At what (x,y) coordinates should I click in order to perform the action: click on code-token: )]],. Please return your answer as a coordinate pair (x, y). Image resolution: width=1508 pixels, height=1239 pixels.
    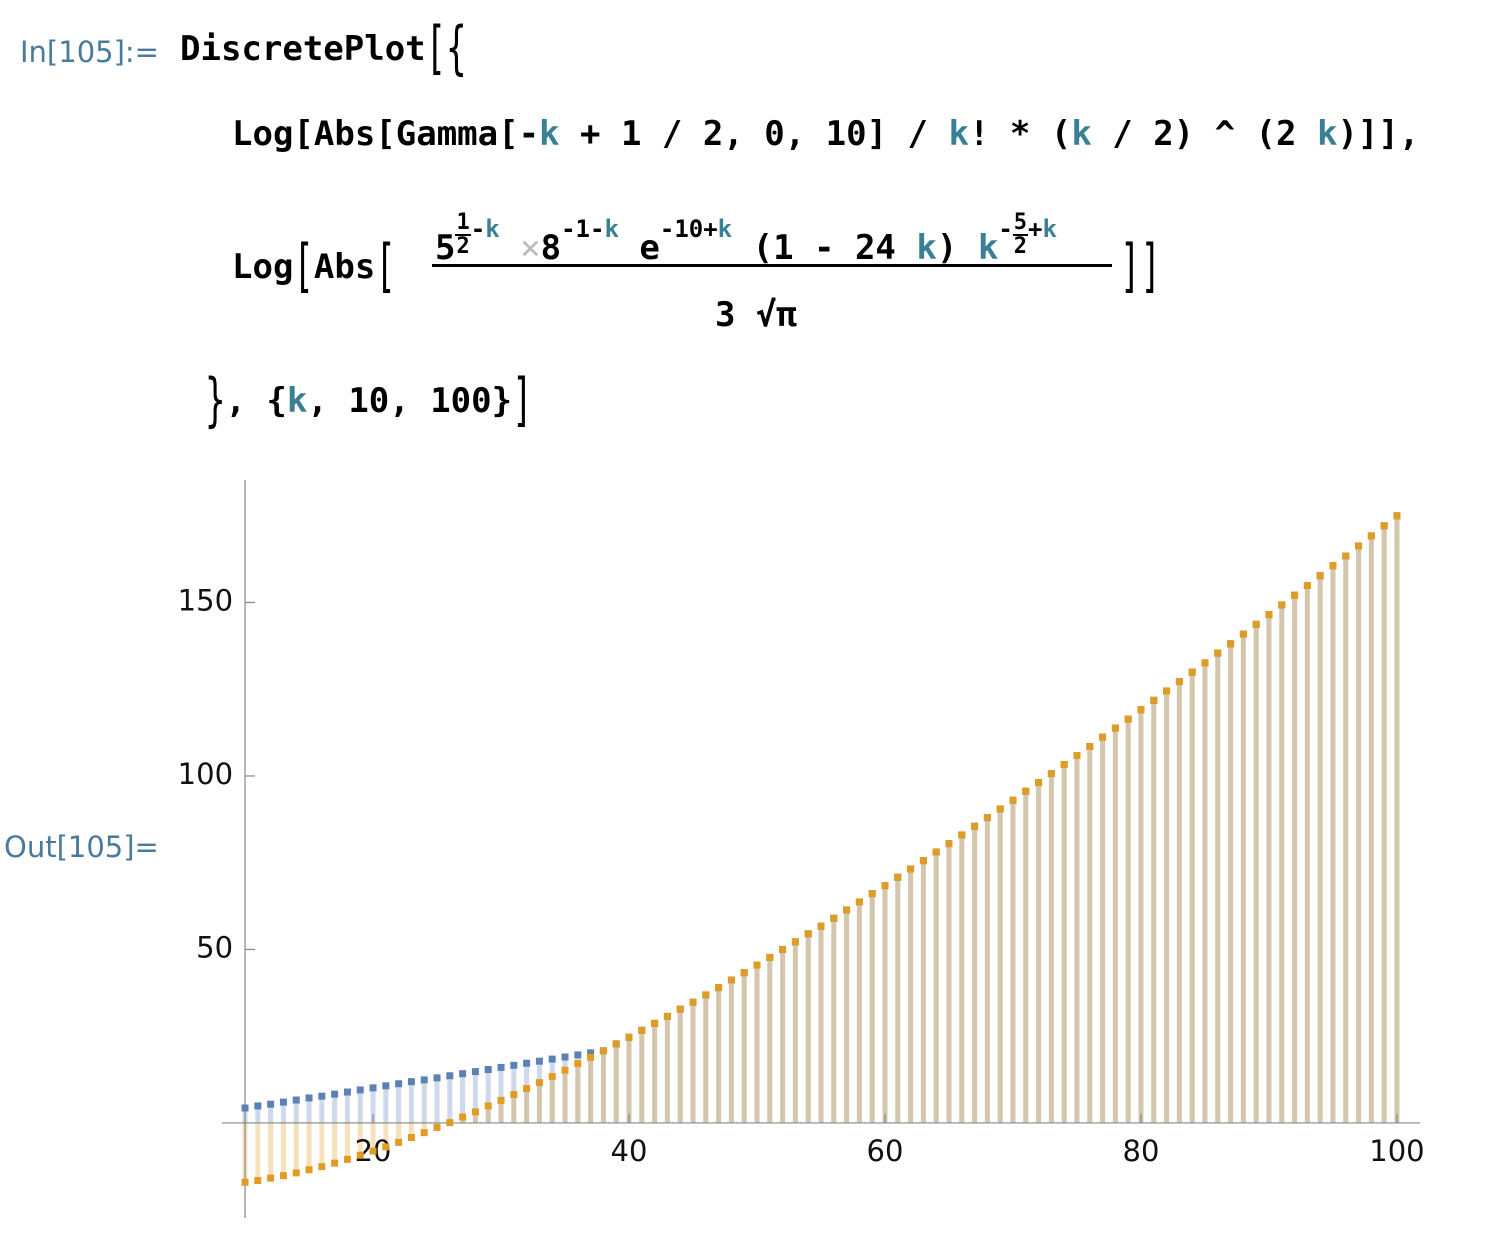
    Looking at the image, I should click on (1378, 134).